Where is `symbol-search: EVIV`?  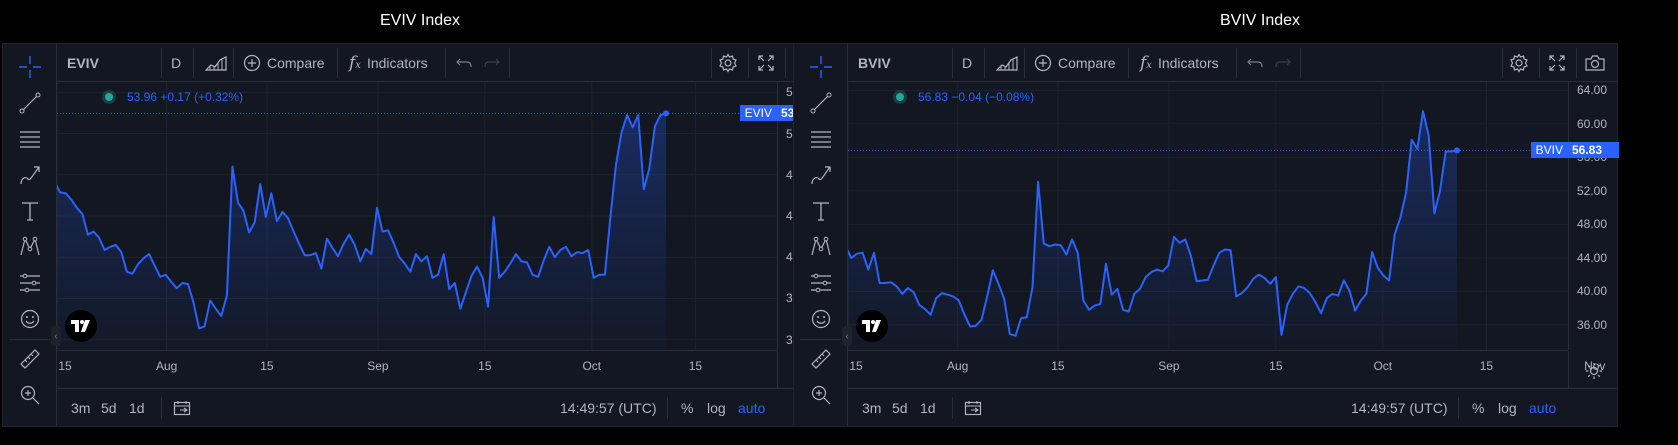 symbol-search: EVIV is located at coordinates (83, 63).